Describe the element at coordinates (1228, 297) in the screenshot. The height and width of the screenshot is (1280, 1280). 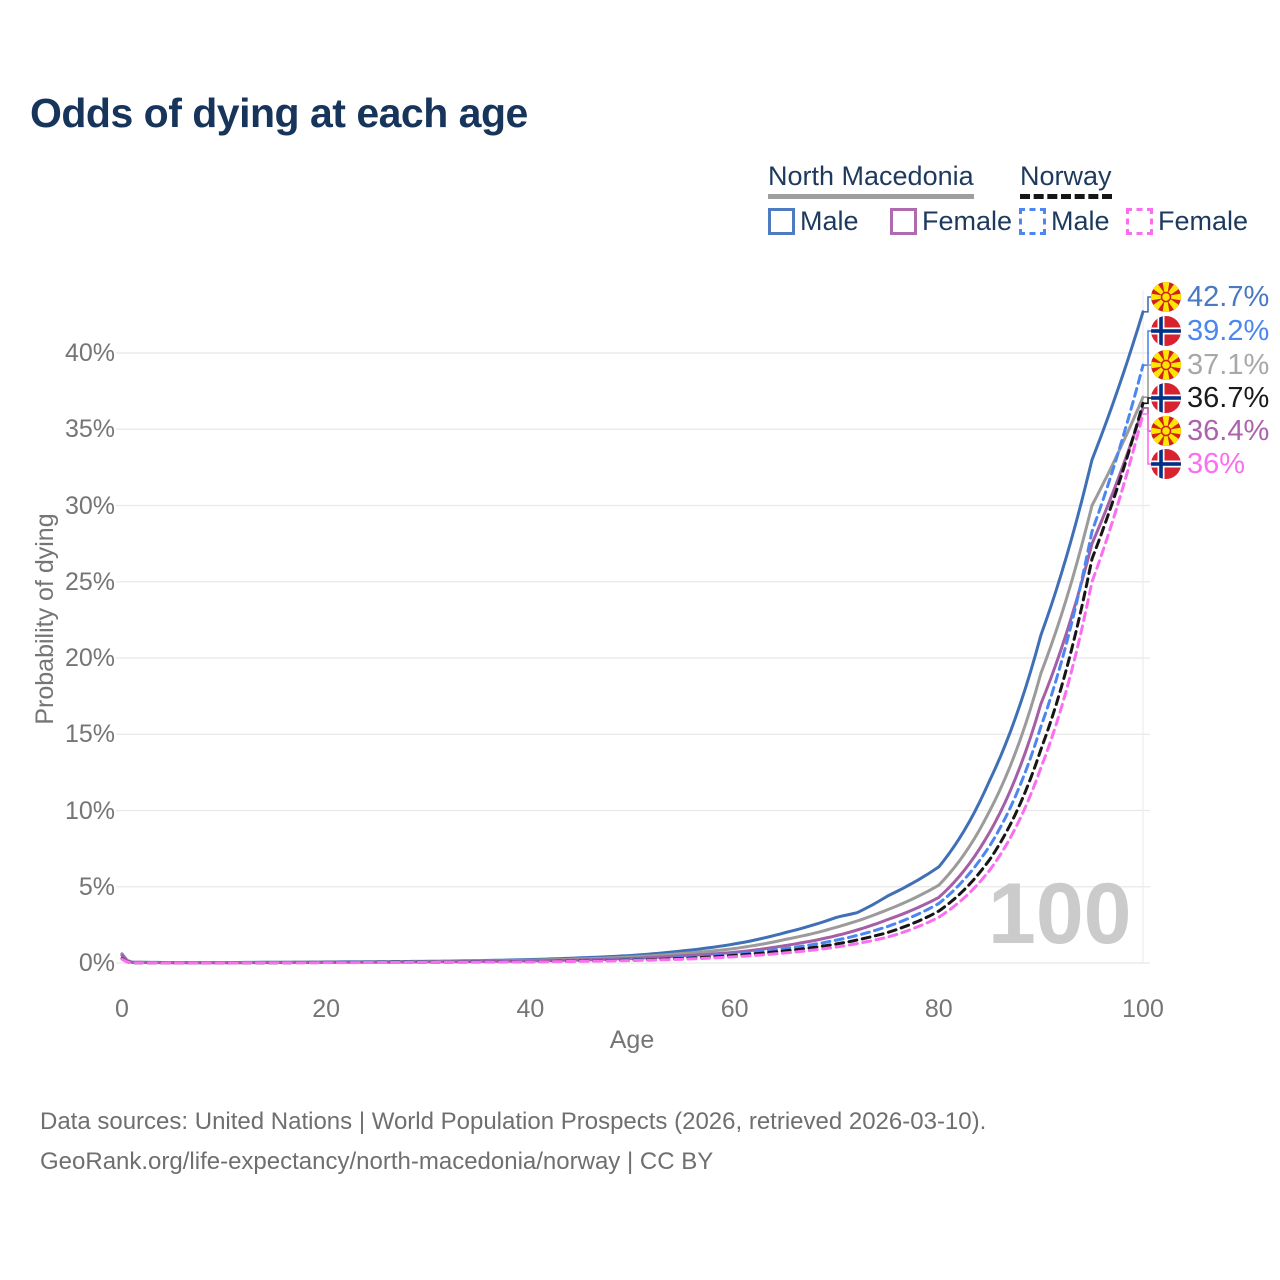
I see `end-label-value-north-macedonia-male: 42.7%` at that location.